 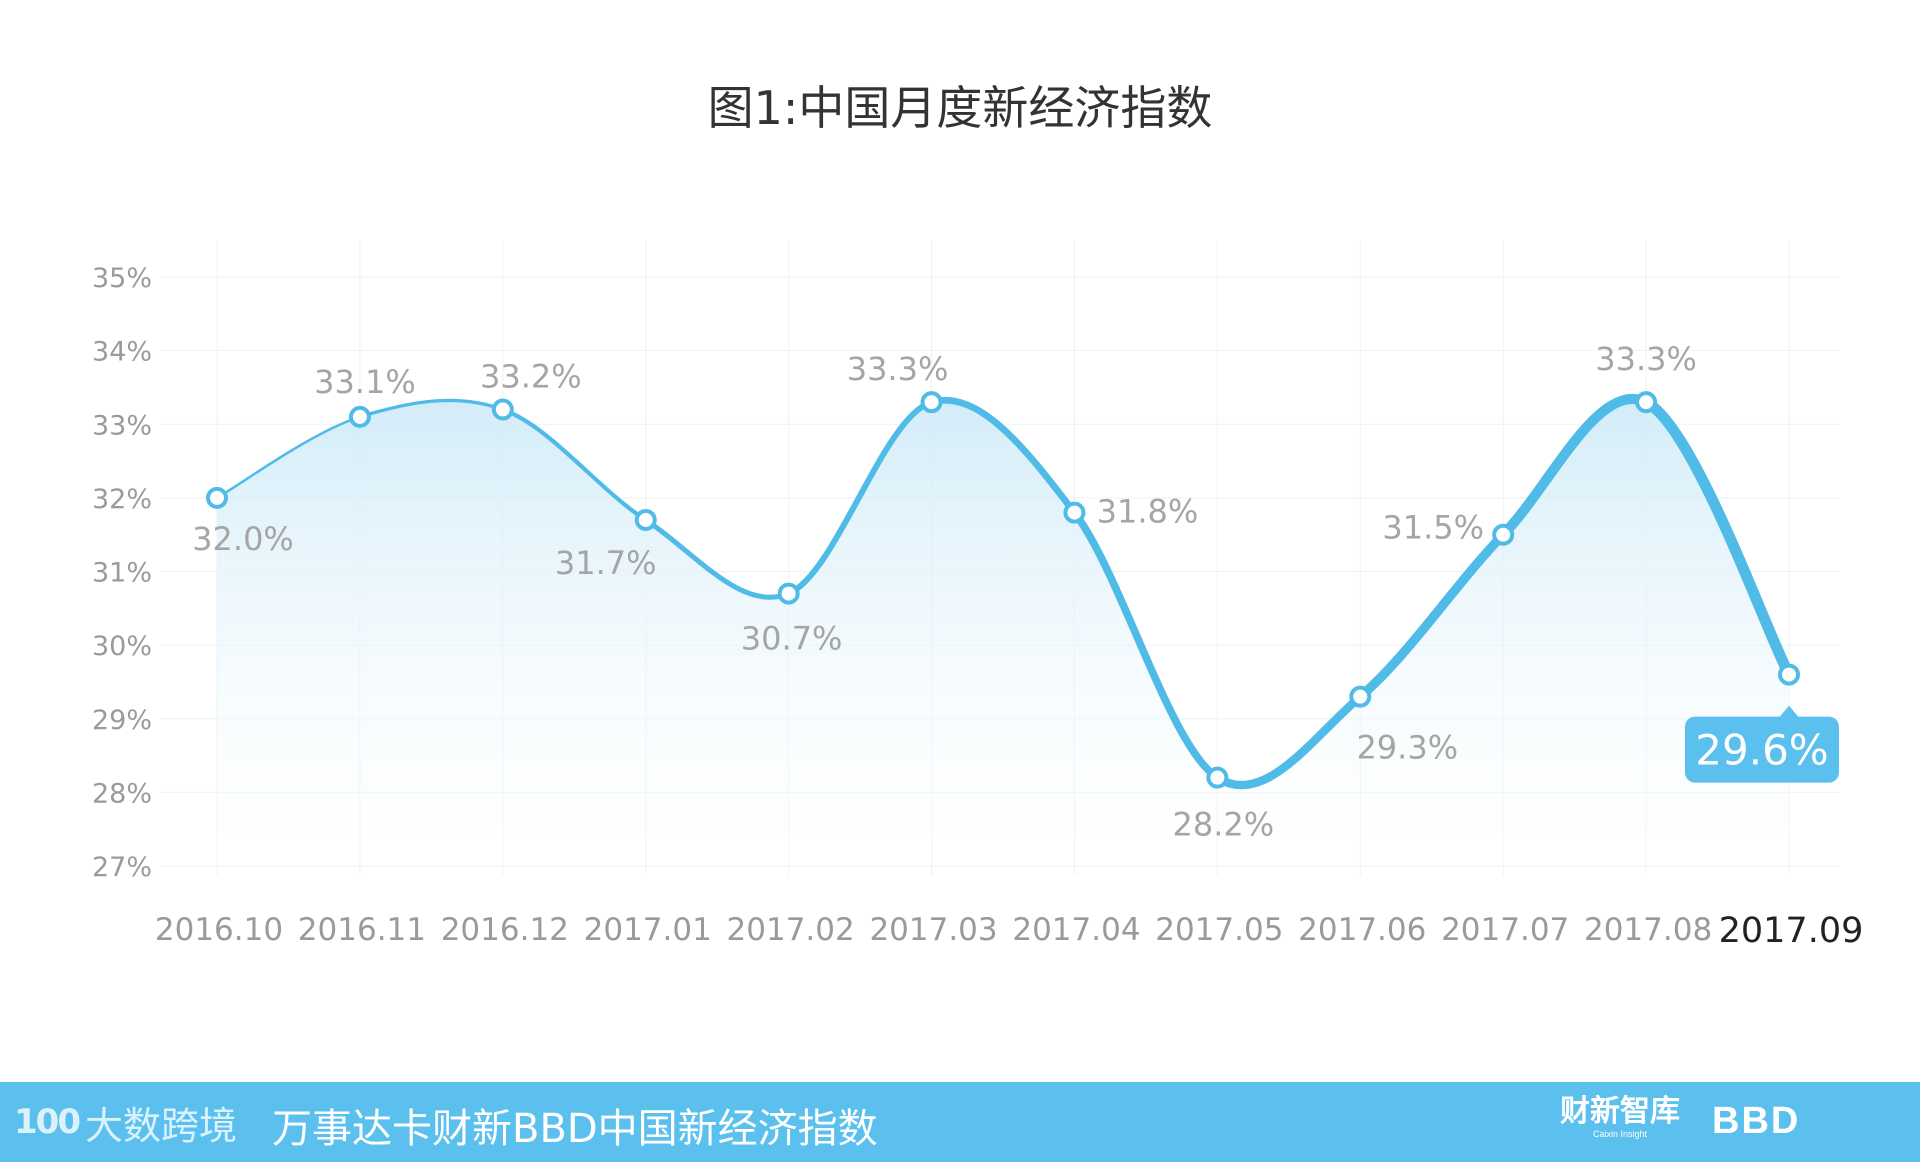 I want to click on x-tick-label: 2017.02, so click(x=791, y=930).